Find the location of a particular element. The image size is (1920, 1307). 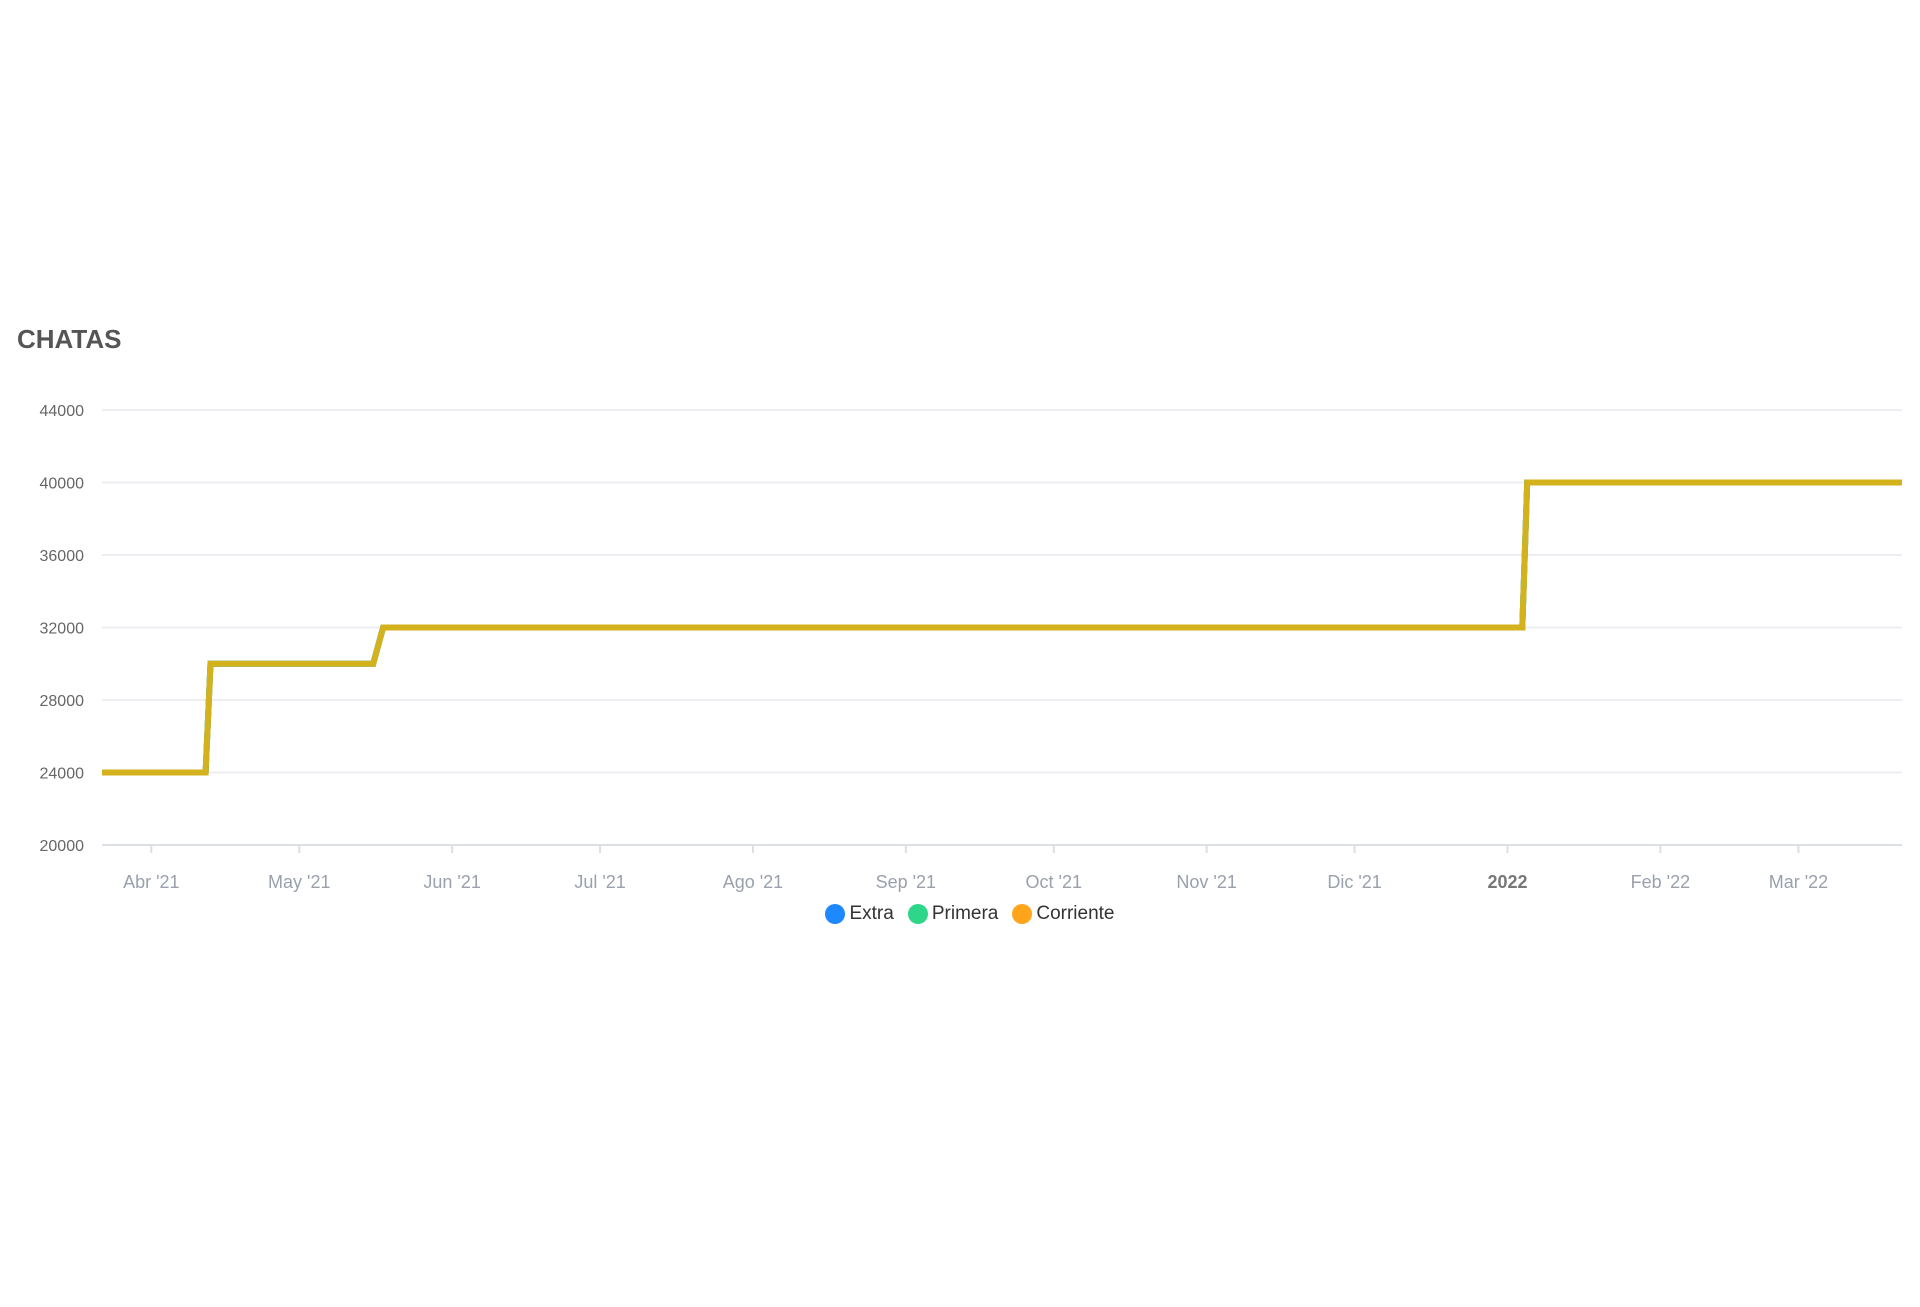

y-tick-label: 28000 is located at coordinates (62, 701).